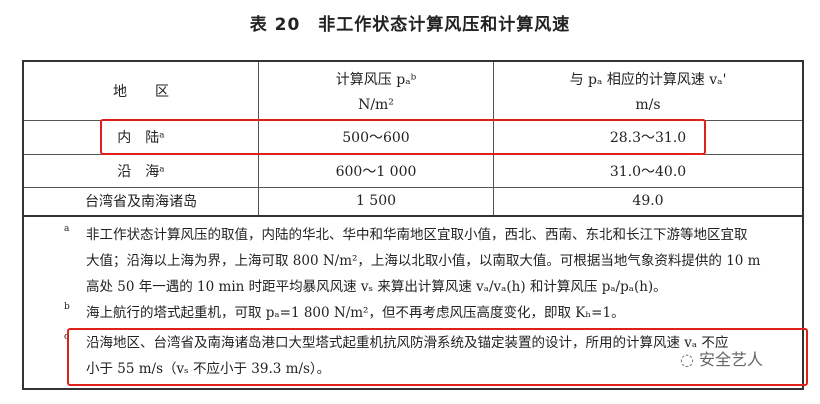 The height and width of the screenshot is (404, 820). Describe the element at coordinates (731, 359) in the screenshot. I see `watermark-text: 安全艺人` at that location.